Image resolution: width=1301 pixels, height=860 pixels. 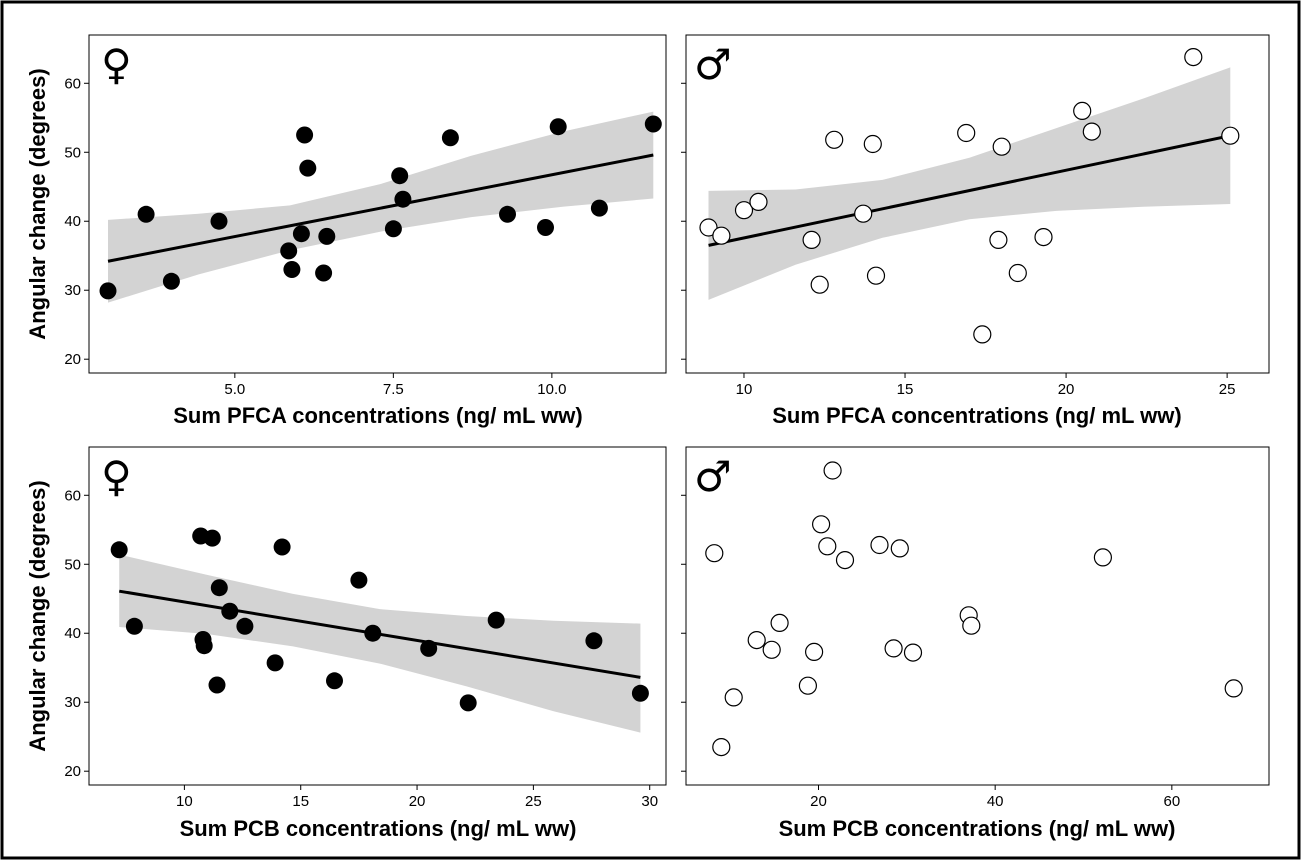 I want to click on x-tick-label: 5.0, so click(x=234, y=389).